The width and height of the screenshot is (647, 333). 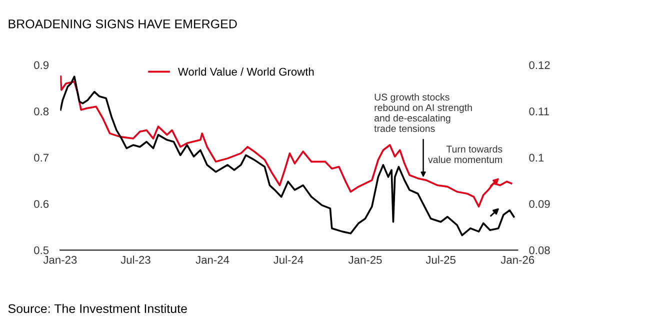 What do you see at coordinates (539, 250) in the screenshot?
I see `y2-tick-label: 0.08` at bounding box center [539, 250].